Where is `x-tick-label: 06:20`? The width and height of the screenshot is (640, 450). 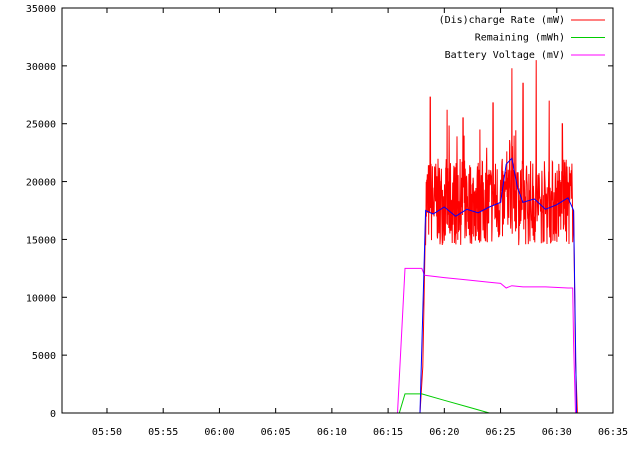
x-tick-label: 06:20 is located at coordinates (444, 432).